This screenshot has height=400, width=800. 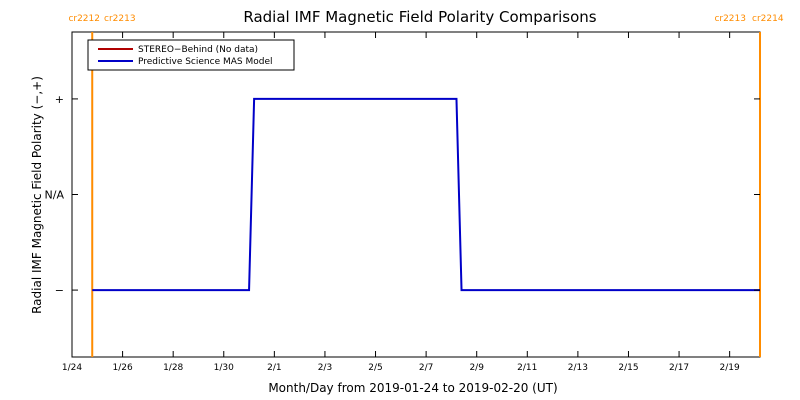 What do you see at coordinates (59, 290) in the screenshot?
I see `y-tick-label: −` at bounding box center [59, 290].